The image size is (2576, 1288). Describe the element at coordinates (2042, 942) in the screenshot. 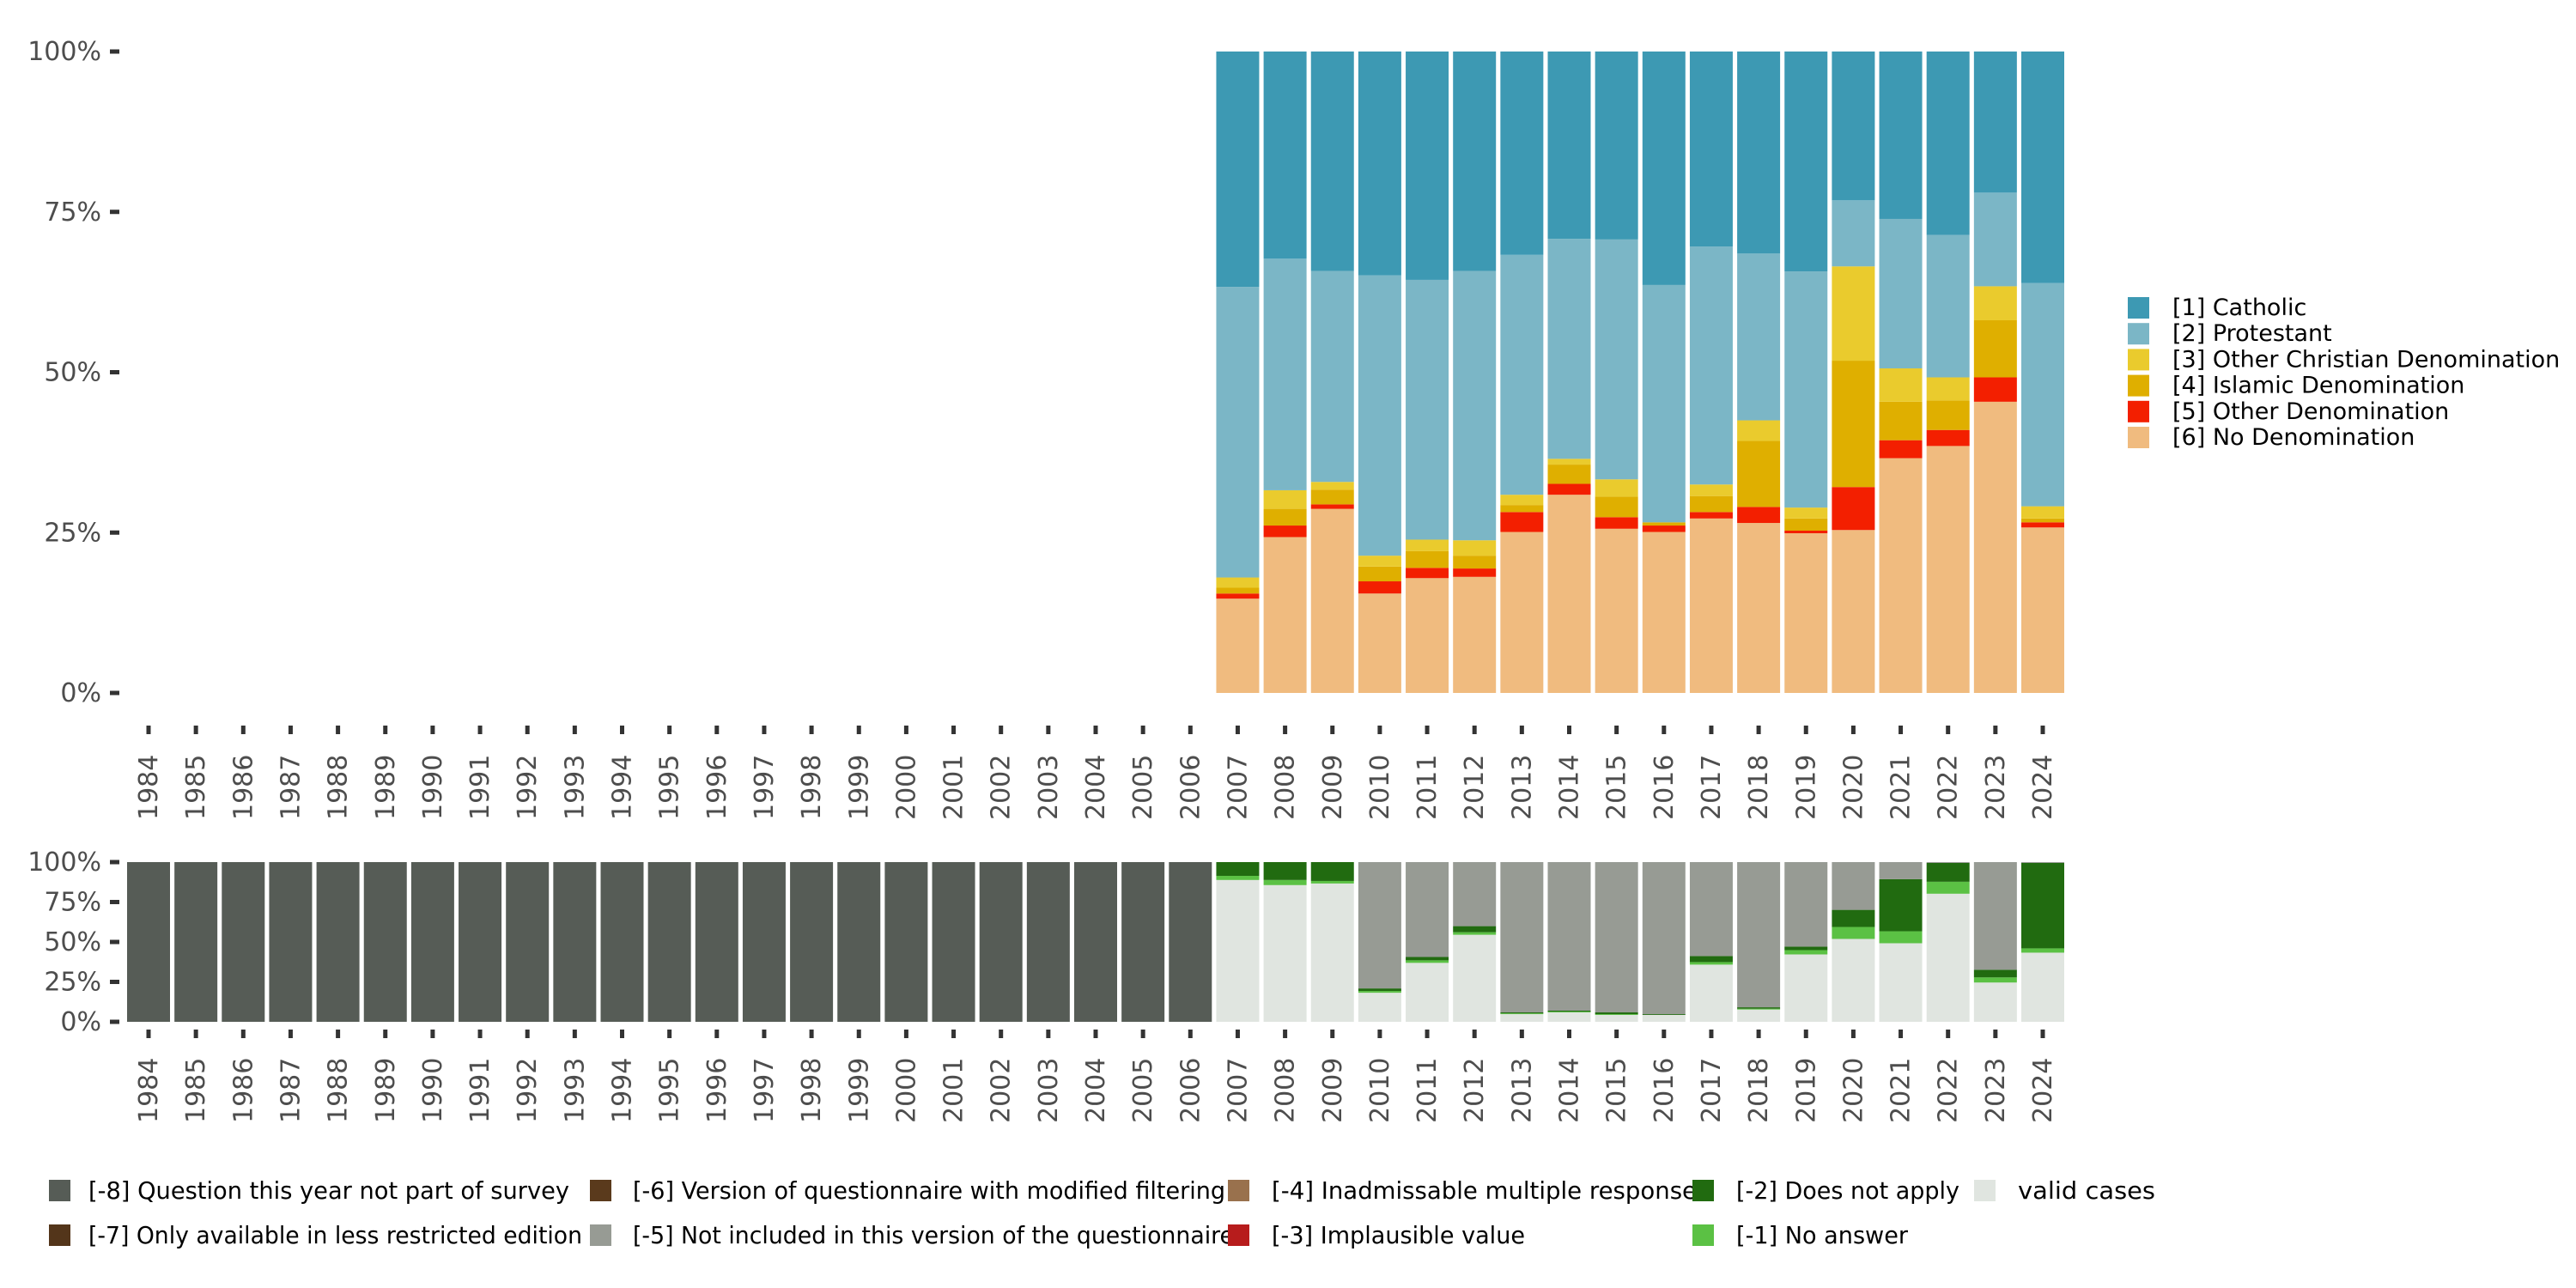

I see `bar-2024` at that location.